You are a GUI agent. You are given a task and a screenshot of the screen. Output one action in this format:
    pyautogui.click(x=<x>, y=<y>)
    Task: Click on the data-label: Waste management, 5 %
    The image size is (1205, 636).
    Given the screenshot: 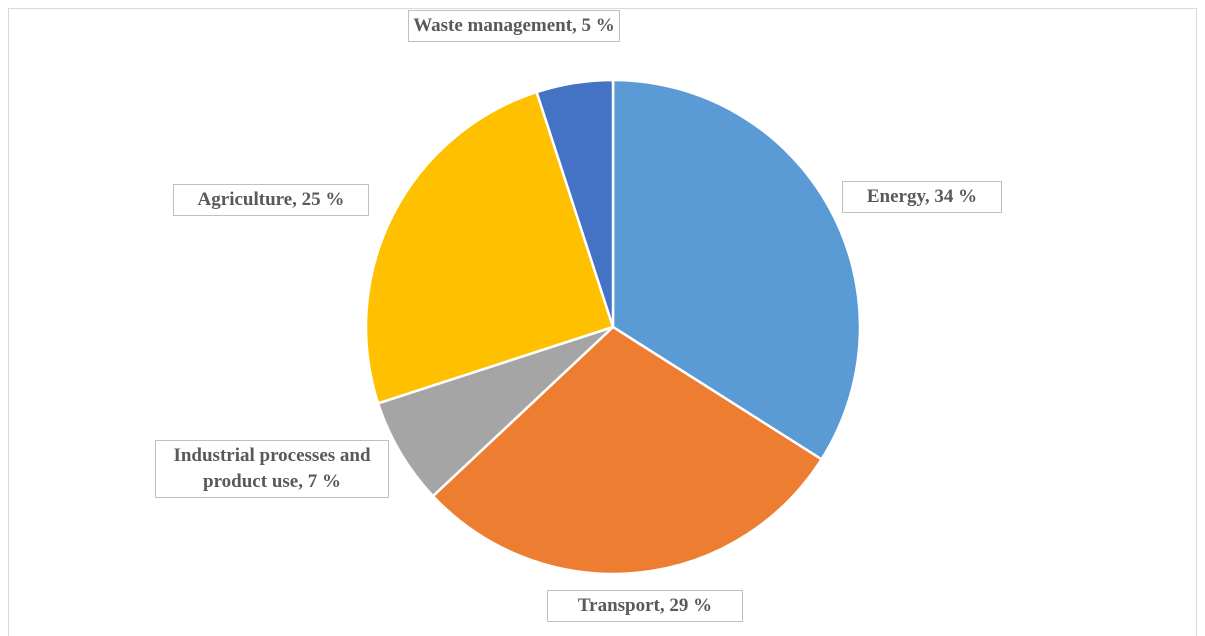 What is the action you would take?
    pyautogui.click(x=514, y=26)
    